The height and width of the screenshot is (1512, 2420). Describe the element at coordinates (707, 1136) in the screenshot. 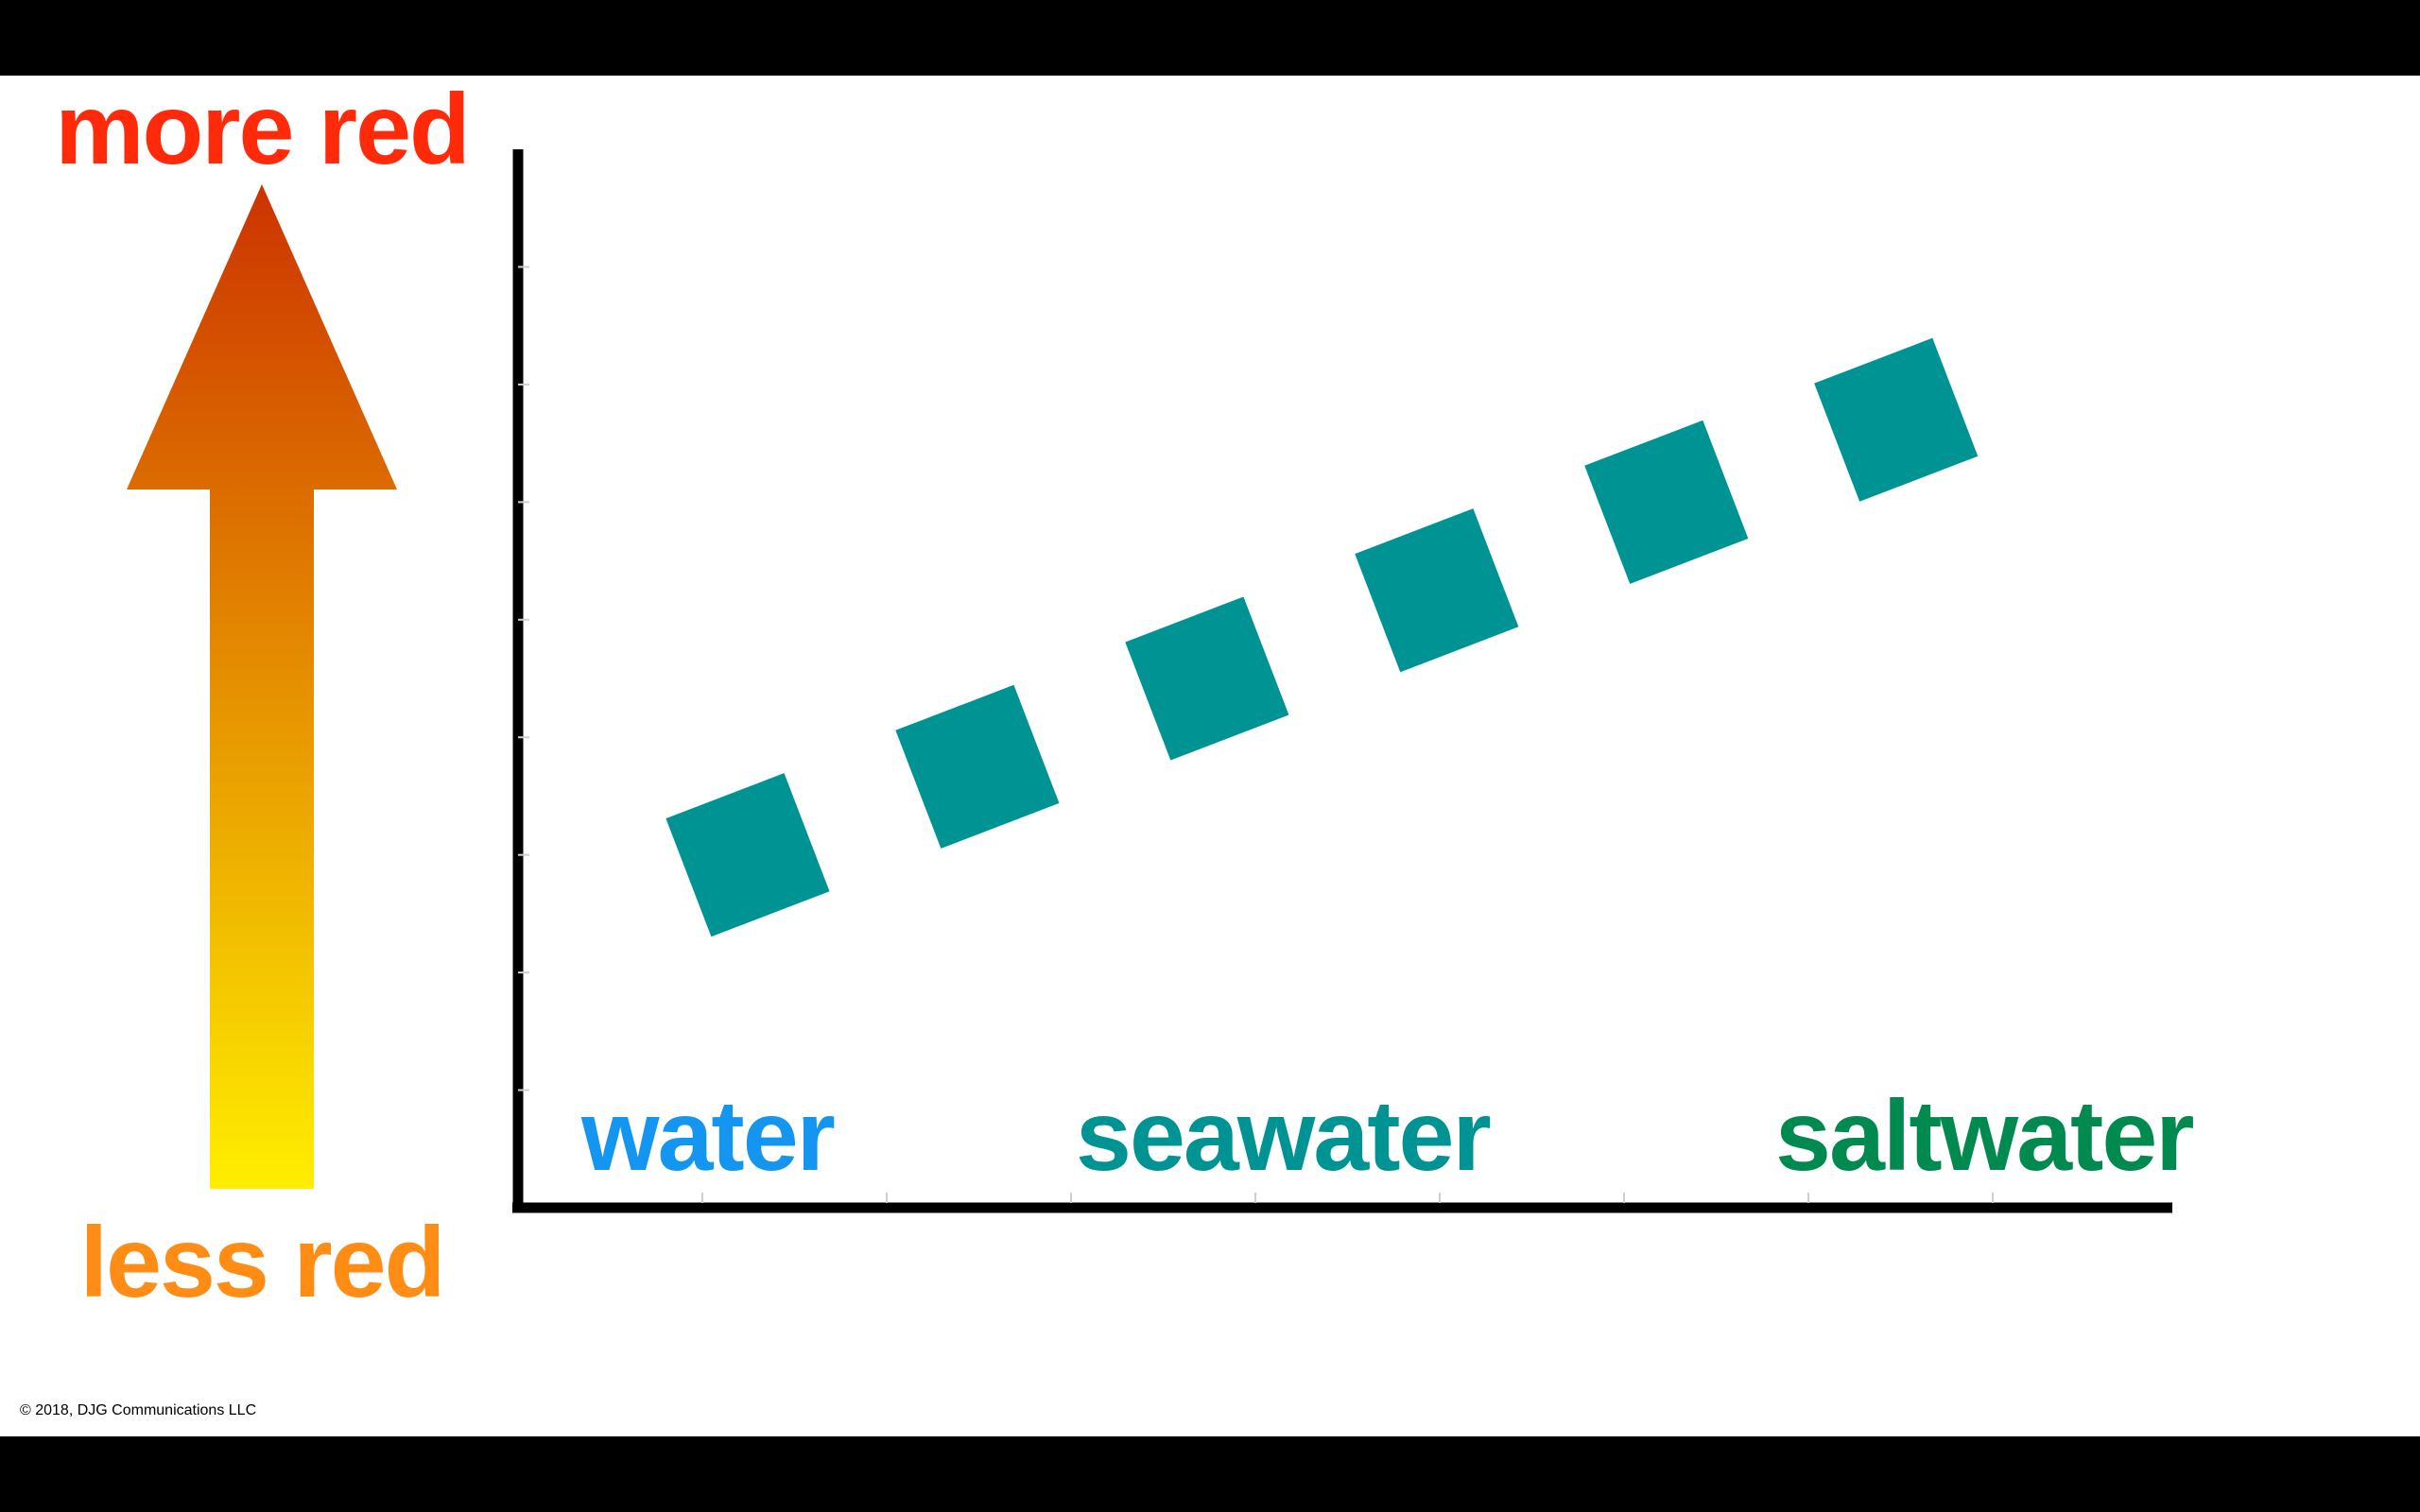

I see `category-label-water: water` at that location.